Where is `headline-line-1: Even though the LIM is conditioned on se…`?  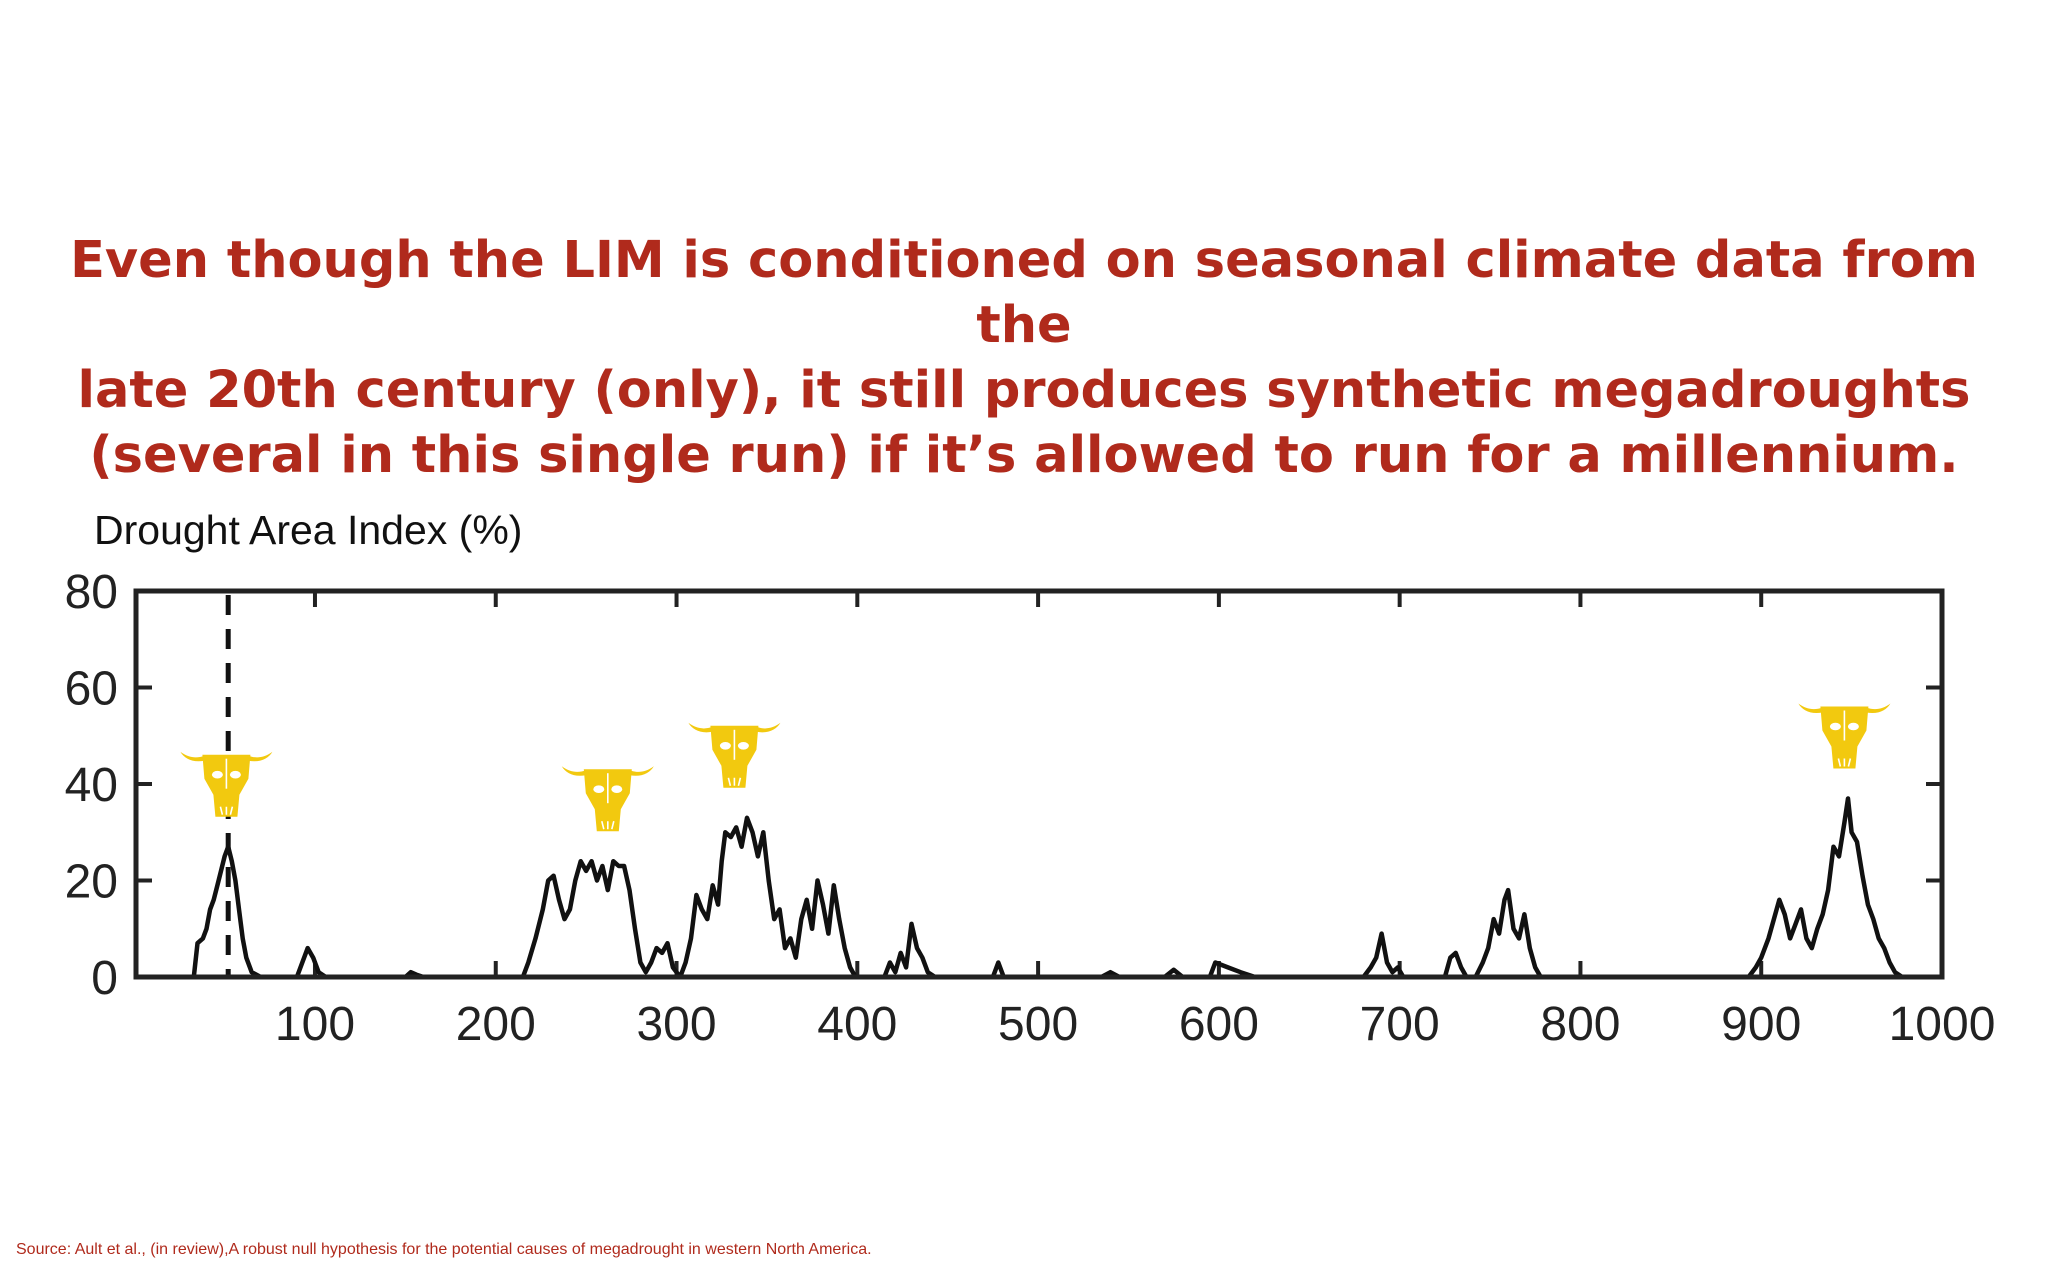 headline-line-1: Even though the LIM is conditioned on se… is located at coordinates (1024, 293).